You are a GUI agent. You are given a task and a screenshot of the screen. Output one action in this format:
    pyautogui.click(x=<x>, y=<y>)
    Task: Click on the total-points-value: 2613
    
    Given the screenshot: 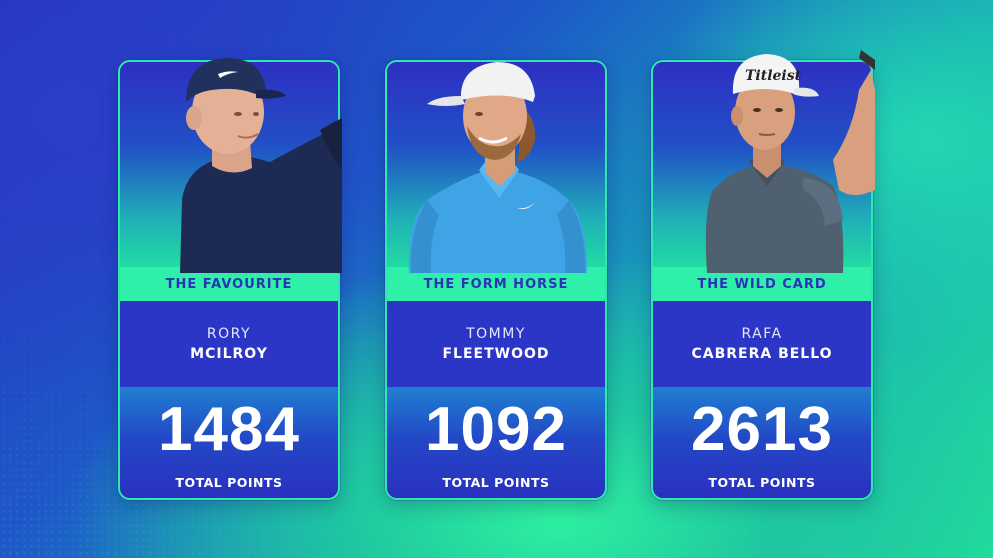 What is the action you would take?
    pyautogui.click(x=762, y=429)
    